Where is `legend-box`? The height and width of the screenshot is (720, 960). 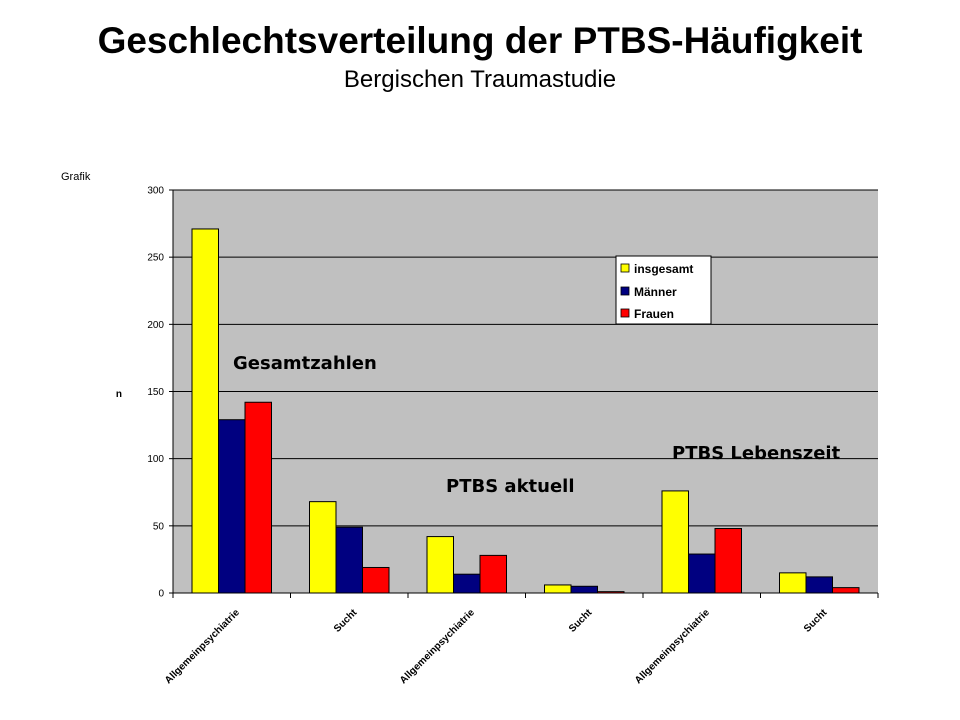 legend-box is located at coordinates (663, 290).